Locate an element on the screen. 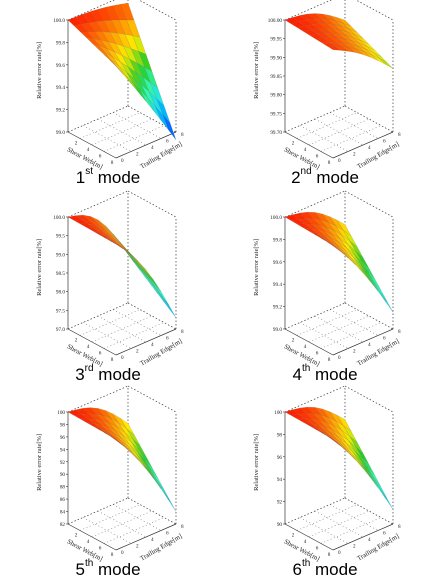  z-tick-label: 100.00 is located at coordinates (275, 21).